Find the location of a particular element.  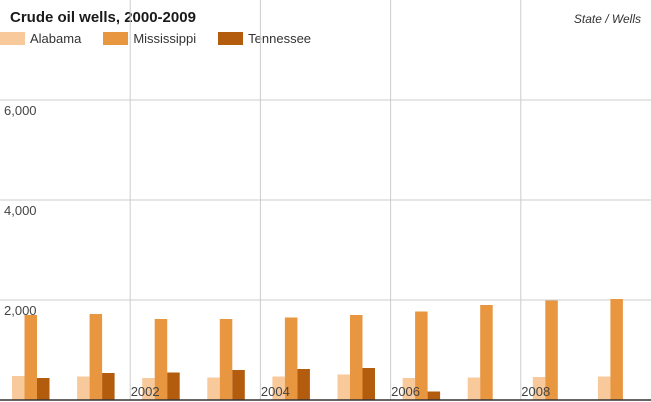

bar-mississippi-2002 is located at coordinates (161, 359).